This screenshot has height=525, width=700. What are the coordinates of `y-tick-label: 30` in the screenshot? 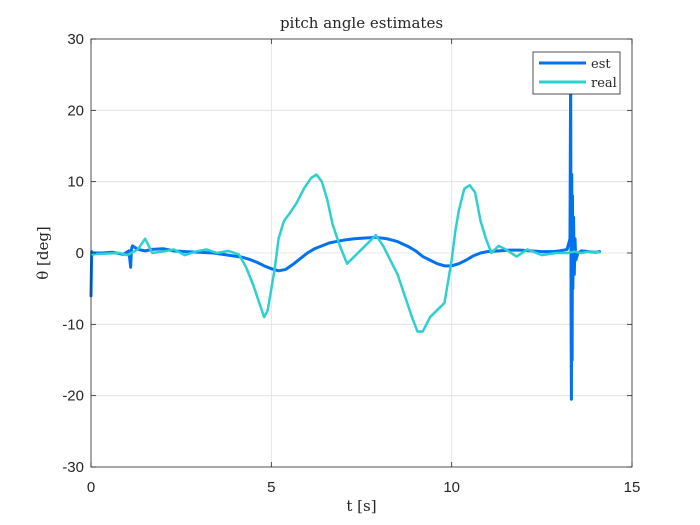 It's located at (75, 39).